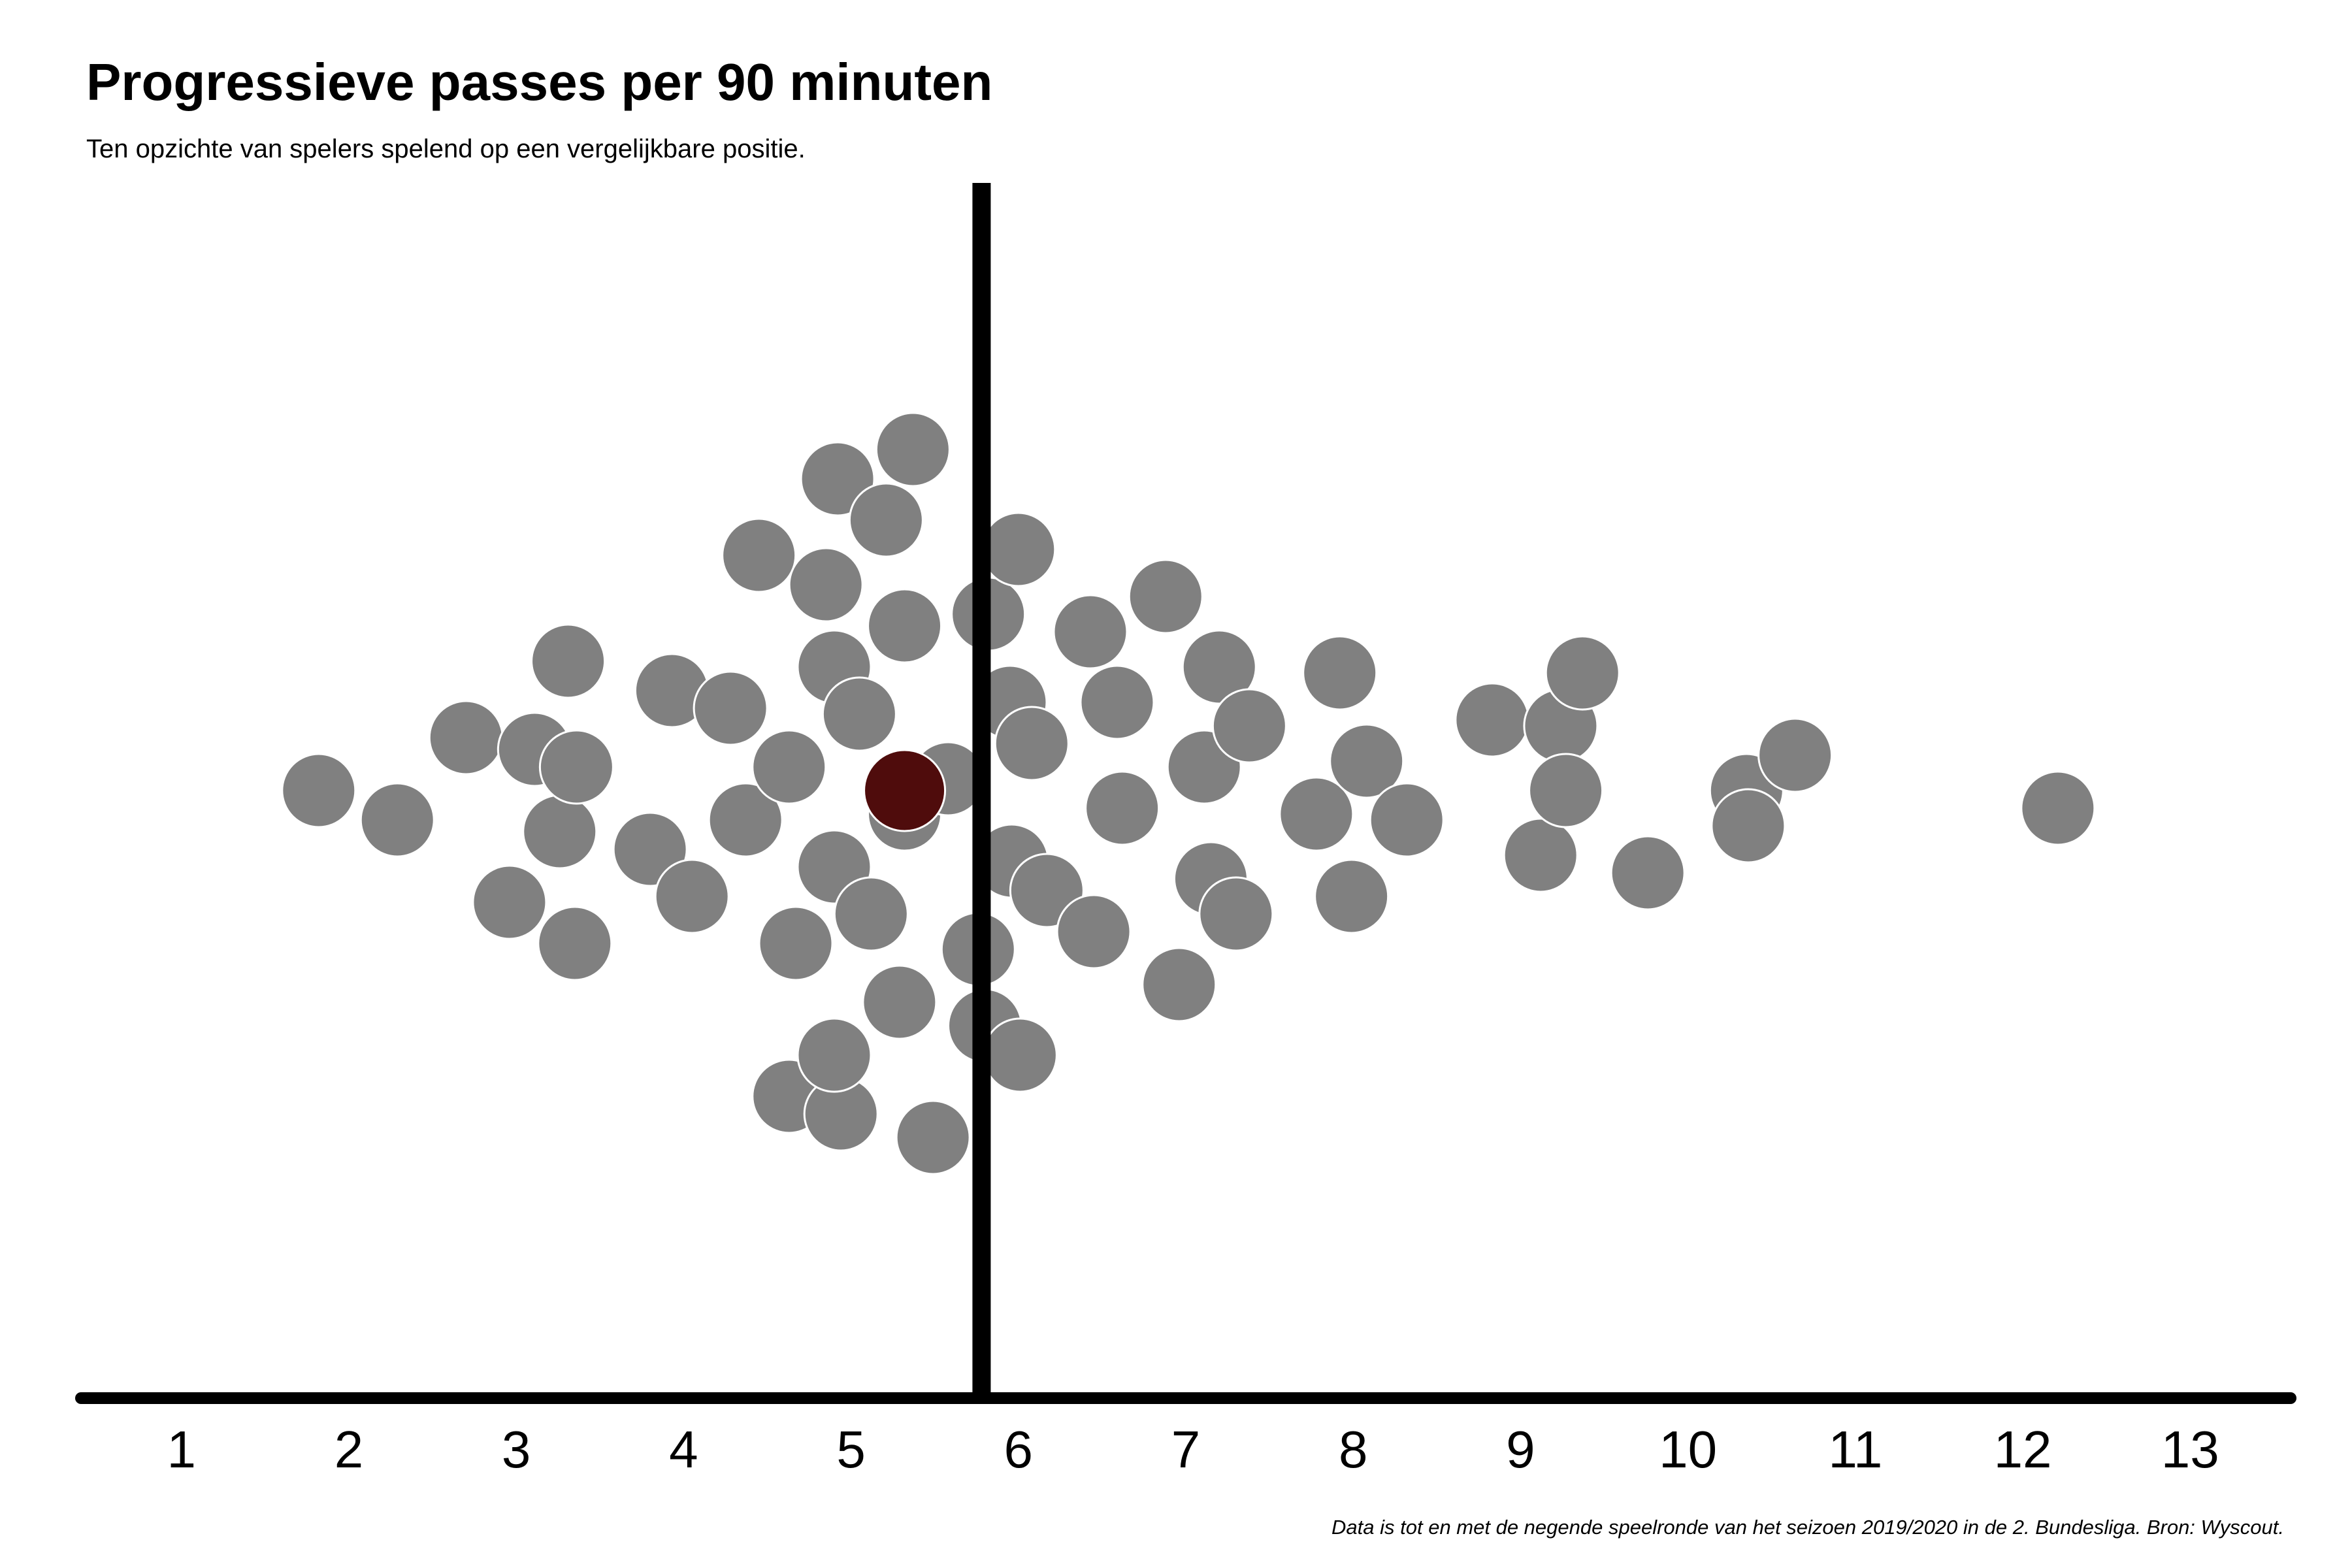 The image size is (2352, 1568). I want to click on x-tick-label-8: 8, so click(1353, 1449).